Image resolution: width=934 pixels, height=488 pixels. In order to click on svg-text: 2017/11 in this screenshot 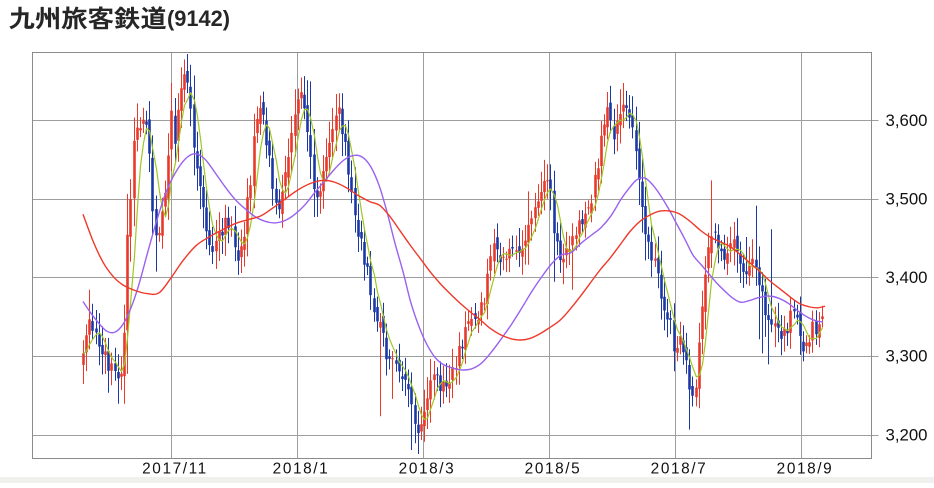, I will do `click(175, 469)`.